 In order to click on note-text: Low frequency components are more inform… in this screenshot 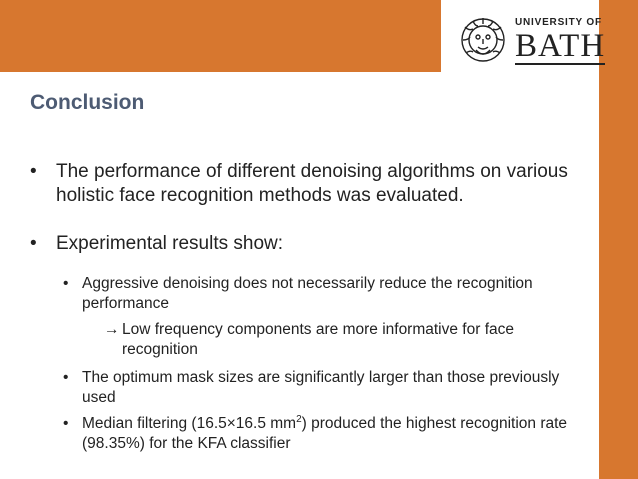, I will do `click(318, 339)`.